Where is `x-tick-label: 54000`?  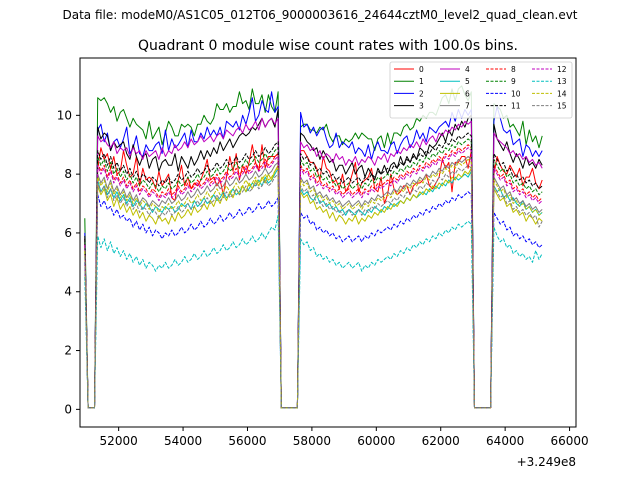
x-tick-label: 54000 is located at coordinates (183, 441).